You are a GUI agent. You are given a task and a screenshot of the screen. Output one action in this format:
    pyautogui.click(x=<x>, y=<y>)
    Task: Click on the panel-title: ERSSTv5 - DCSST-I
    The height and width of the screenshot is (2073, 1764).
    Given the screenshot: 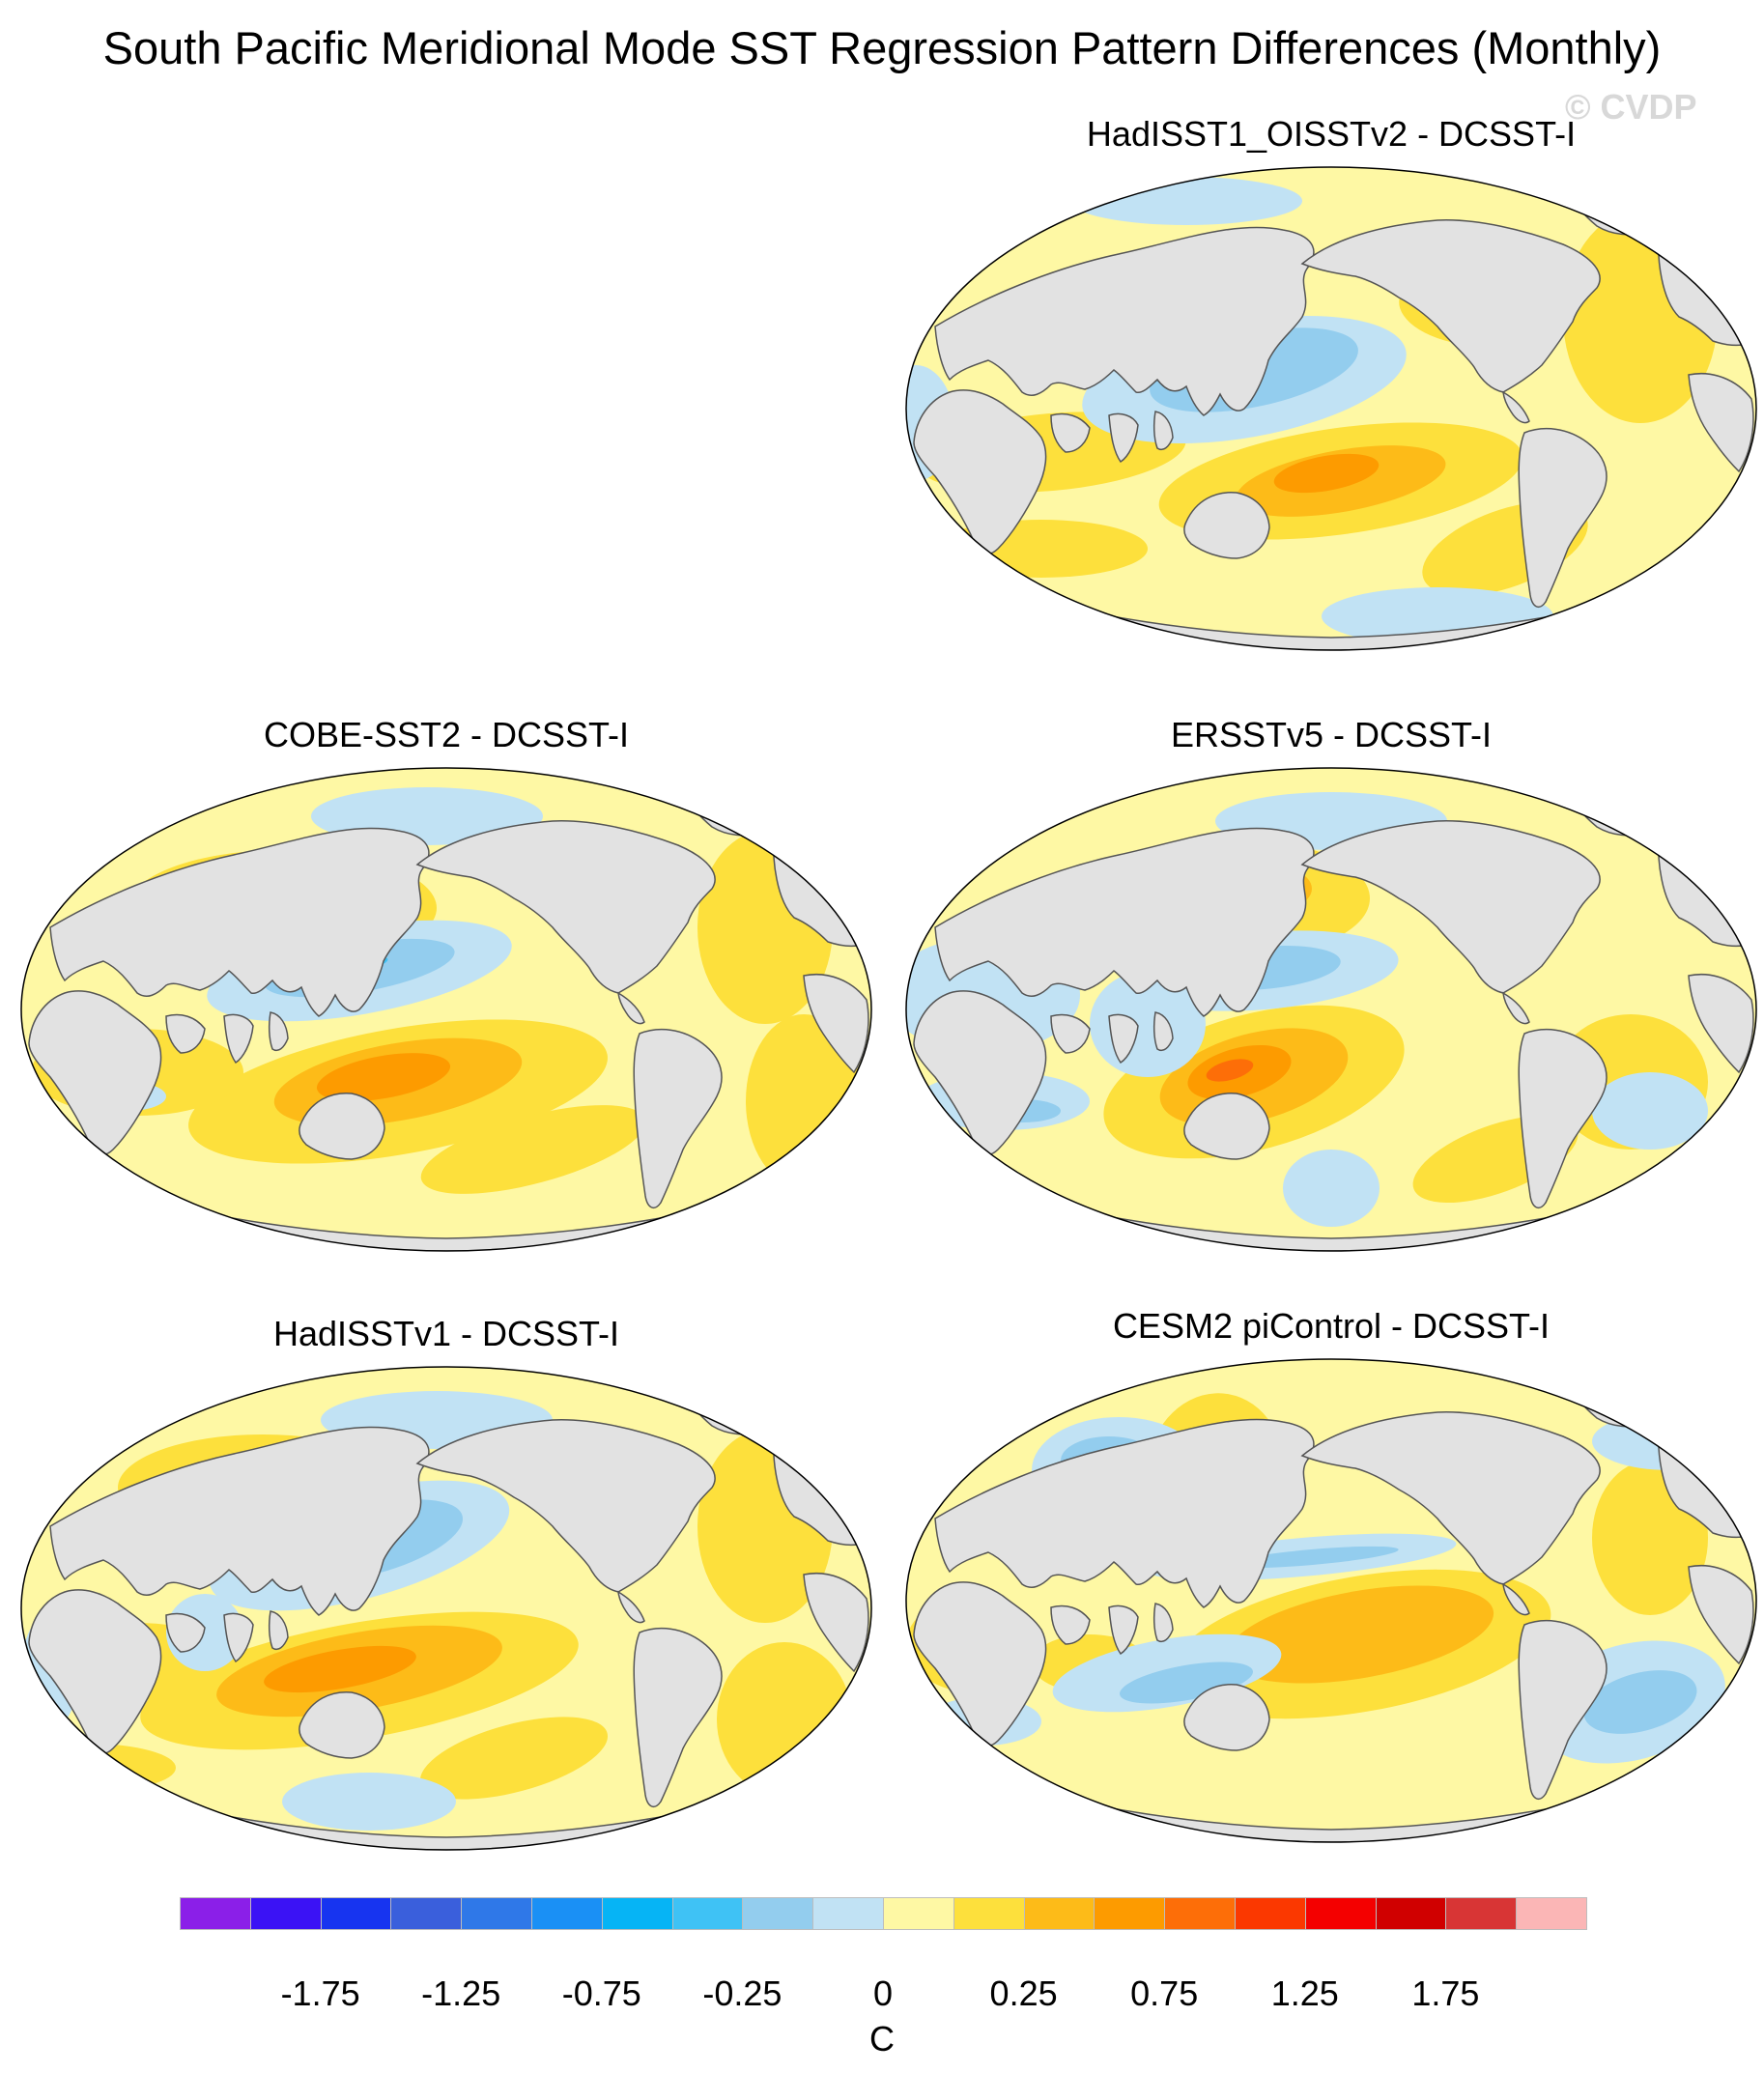 What is the action you would take?
    pyautogui.click(x=1331, y=734)
    